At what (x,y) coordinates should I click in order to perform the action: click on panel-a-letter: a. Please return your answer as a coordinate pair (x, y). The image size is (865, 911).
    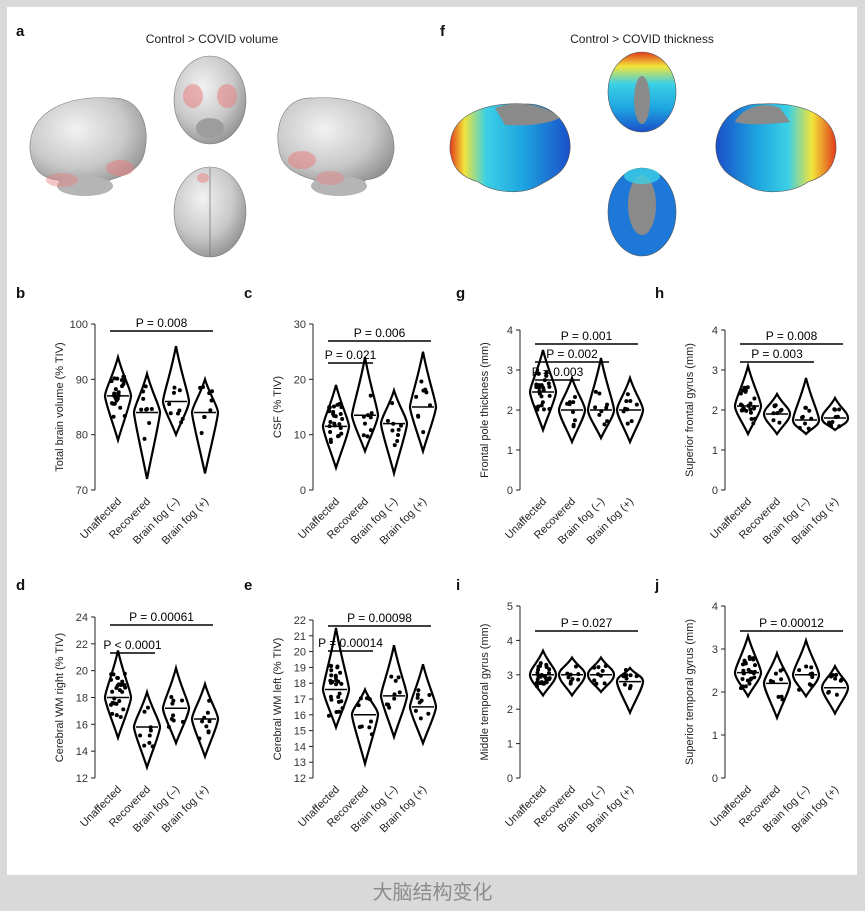
    Looking at the image, I should click on (20, 31).